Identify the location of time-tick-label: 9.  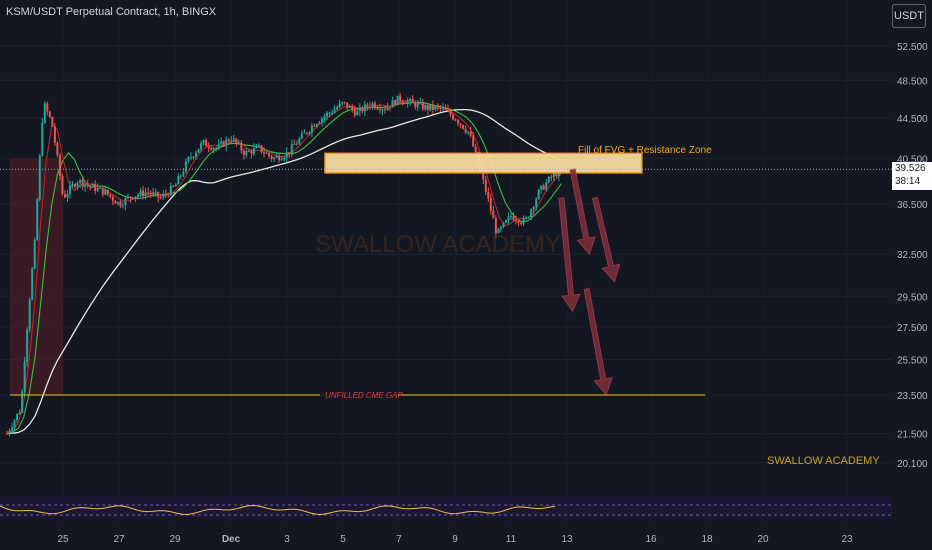
(455, 539).